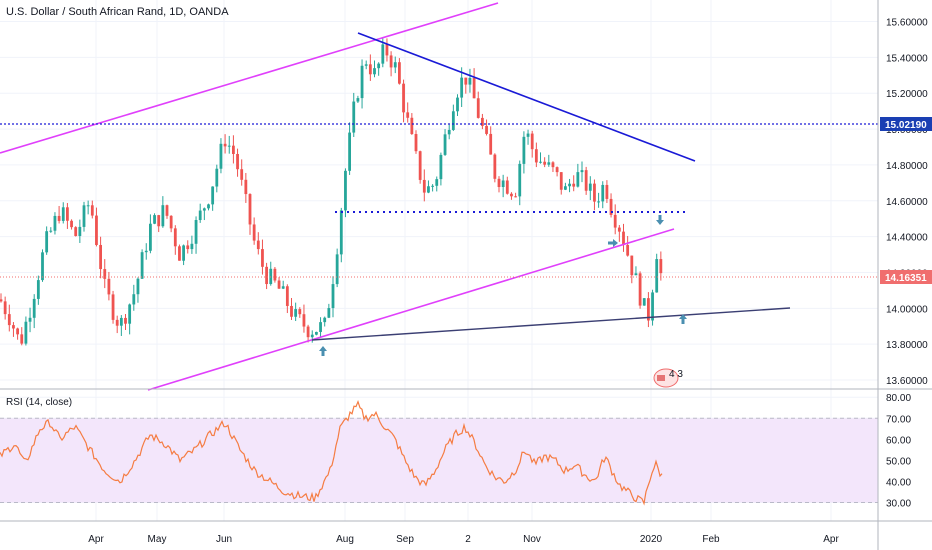  What do you see at coordinates (39, 402) in the screenshot?
I see `indicator-label: RSI (14, close)` at bounding box center [39, 402].